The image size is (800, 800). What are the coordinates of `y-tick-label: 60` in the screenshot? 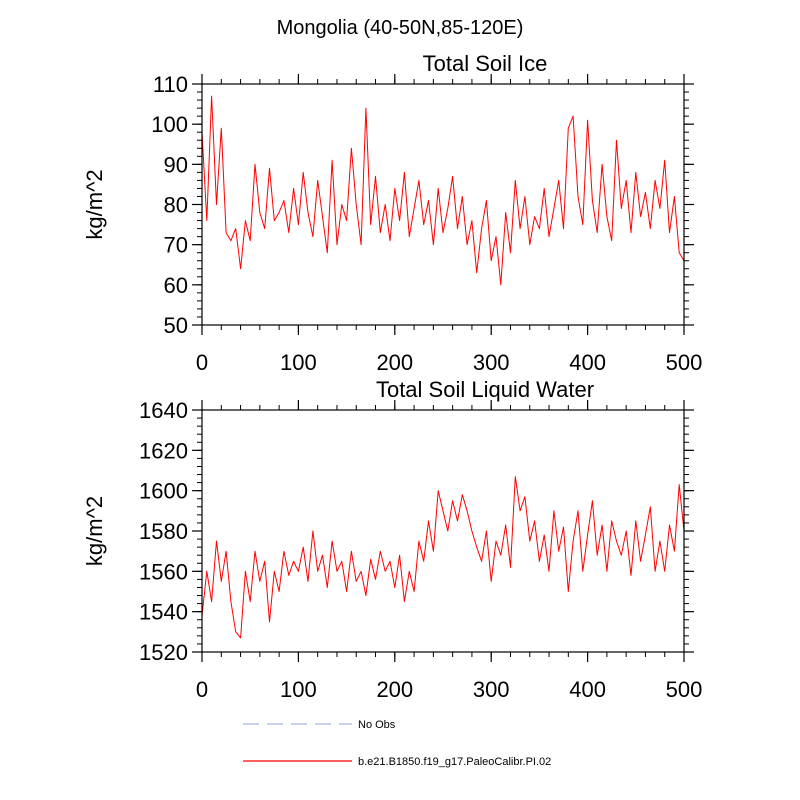 It's located at (176, 285).